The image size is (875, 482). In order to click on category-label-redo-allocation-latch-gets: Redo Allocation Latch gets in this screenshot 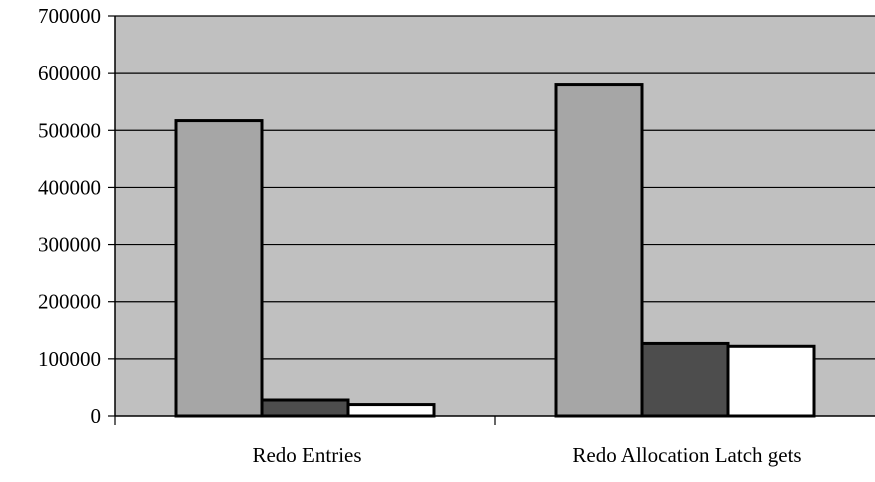, I will do `click(686, 455)`.